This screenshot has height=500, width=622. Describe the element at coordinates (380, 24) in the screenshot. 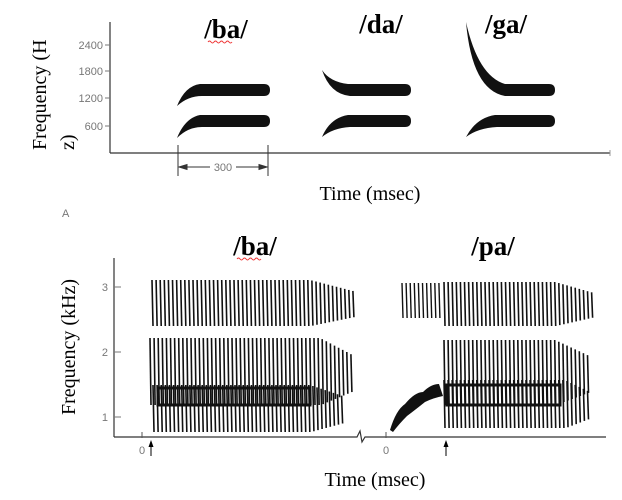

I see `top-title-da: /da/` at that location.